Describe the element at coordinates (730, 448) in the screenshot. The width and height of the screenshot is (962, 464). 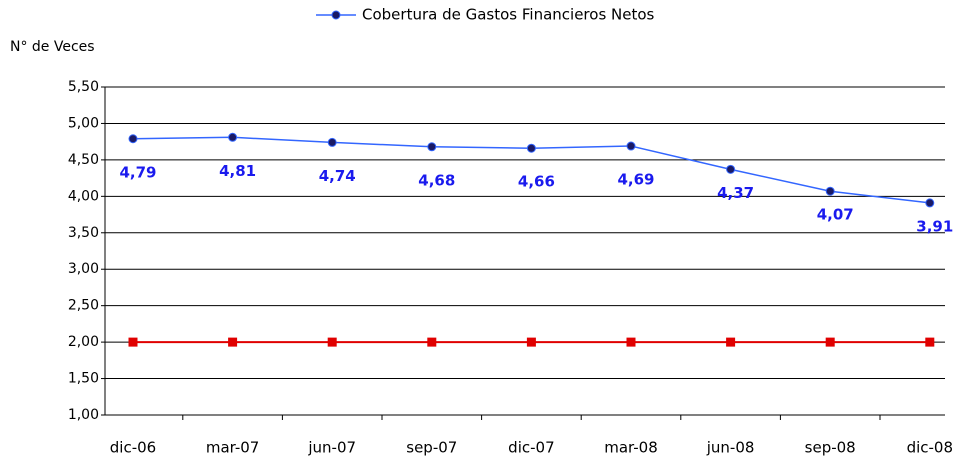
I see `x-tick-label: jun-08` at that location.